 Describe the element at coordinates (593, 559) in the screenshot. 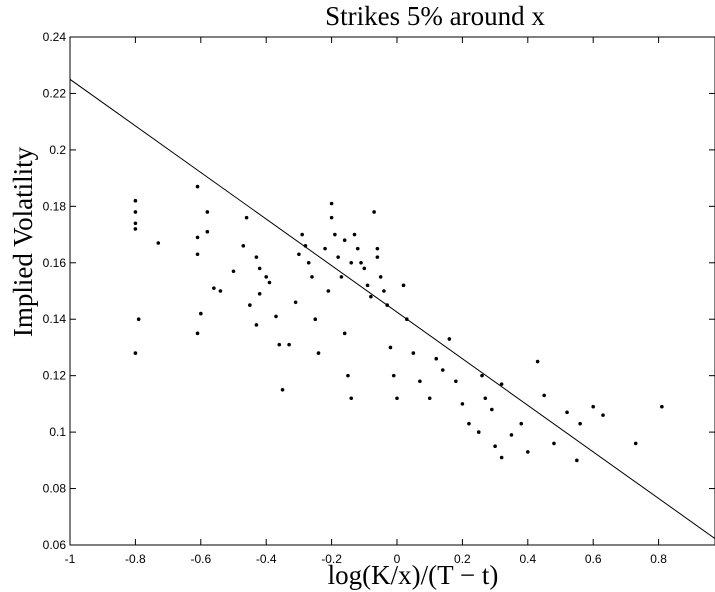

I see `x-tick-label: 0.6` at that location.